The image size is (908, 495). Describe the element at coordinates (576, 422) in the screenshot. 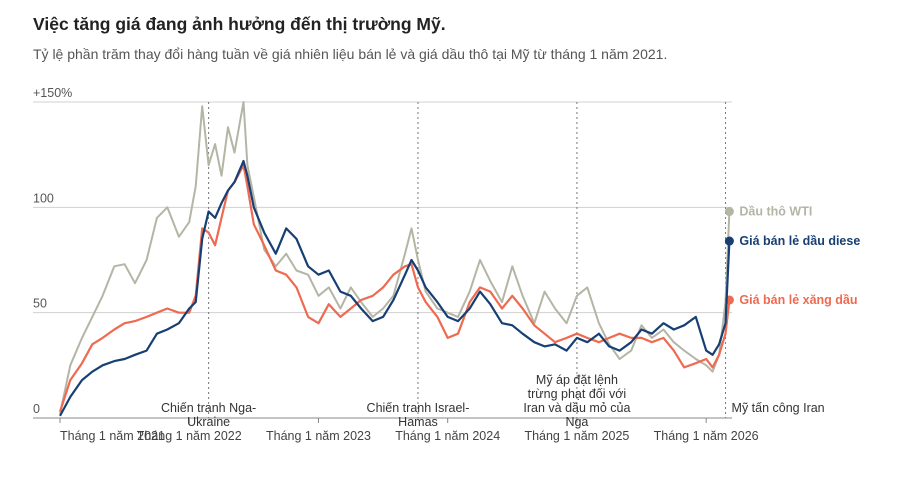

I see `annotation-label: Nga` at that location.